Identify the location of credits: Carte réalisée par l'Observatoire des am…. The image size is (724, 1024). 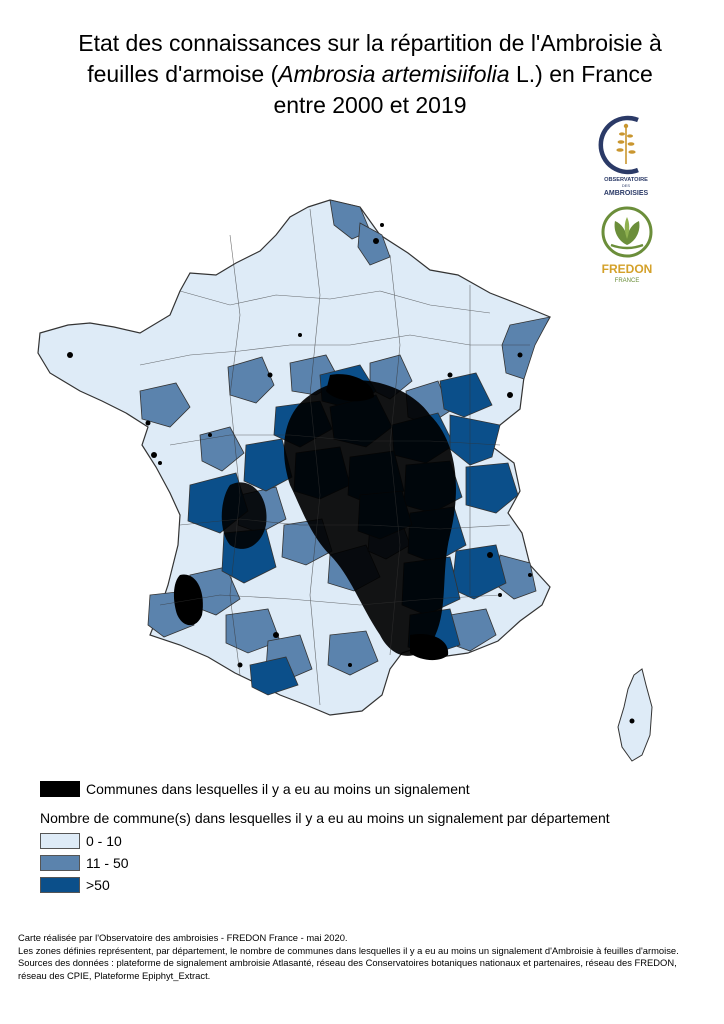
(368, 957).